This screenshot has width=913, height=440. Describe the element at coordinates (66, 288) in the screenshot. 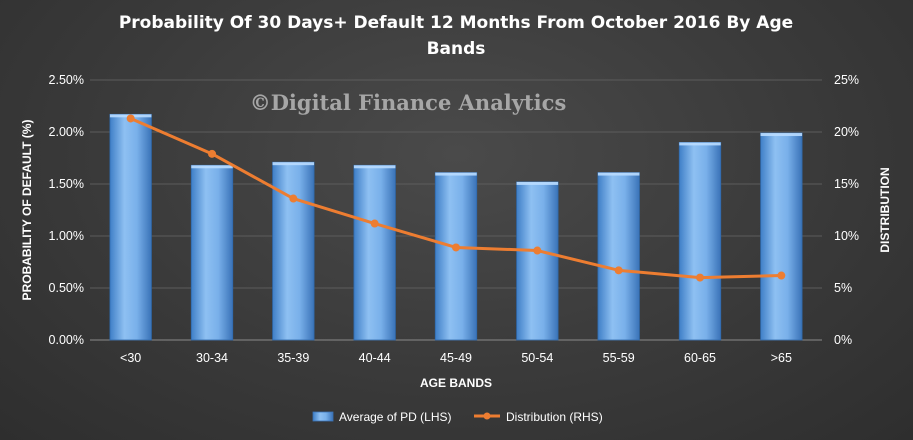

I see `left-tick-label: 0.50%` at that location.